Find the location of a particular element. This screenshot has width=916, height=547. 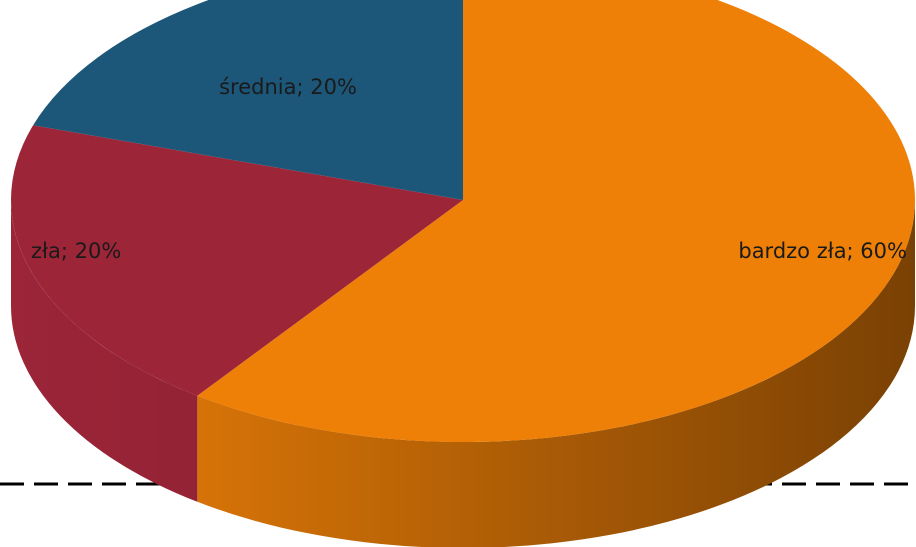

pie-side-zla is located at coordinates (104, 351).